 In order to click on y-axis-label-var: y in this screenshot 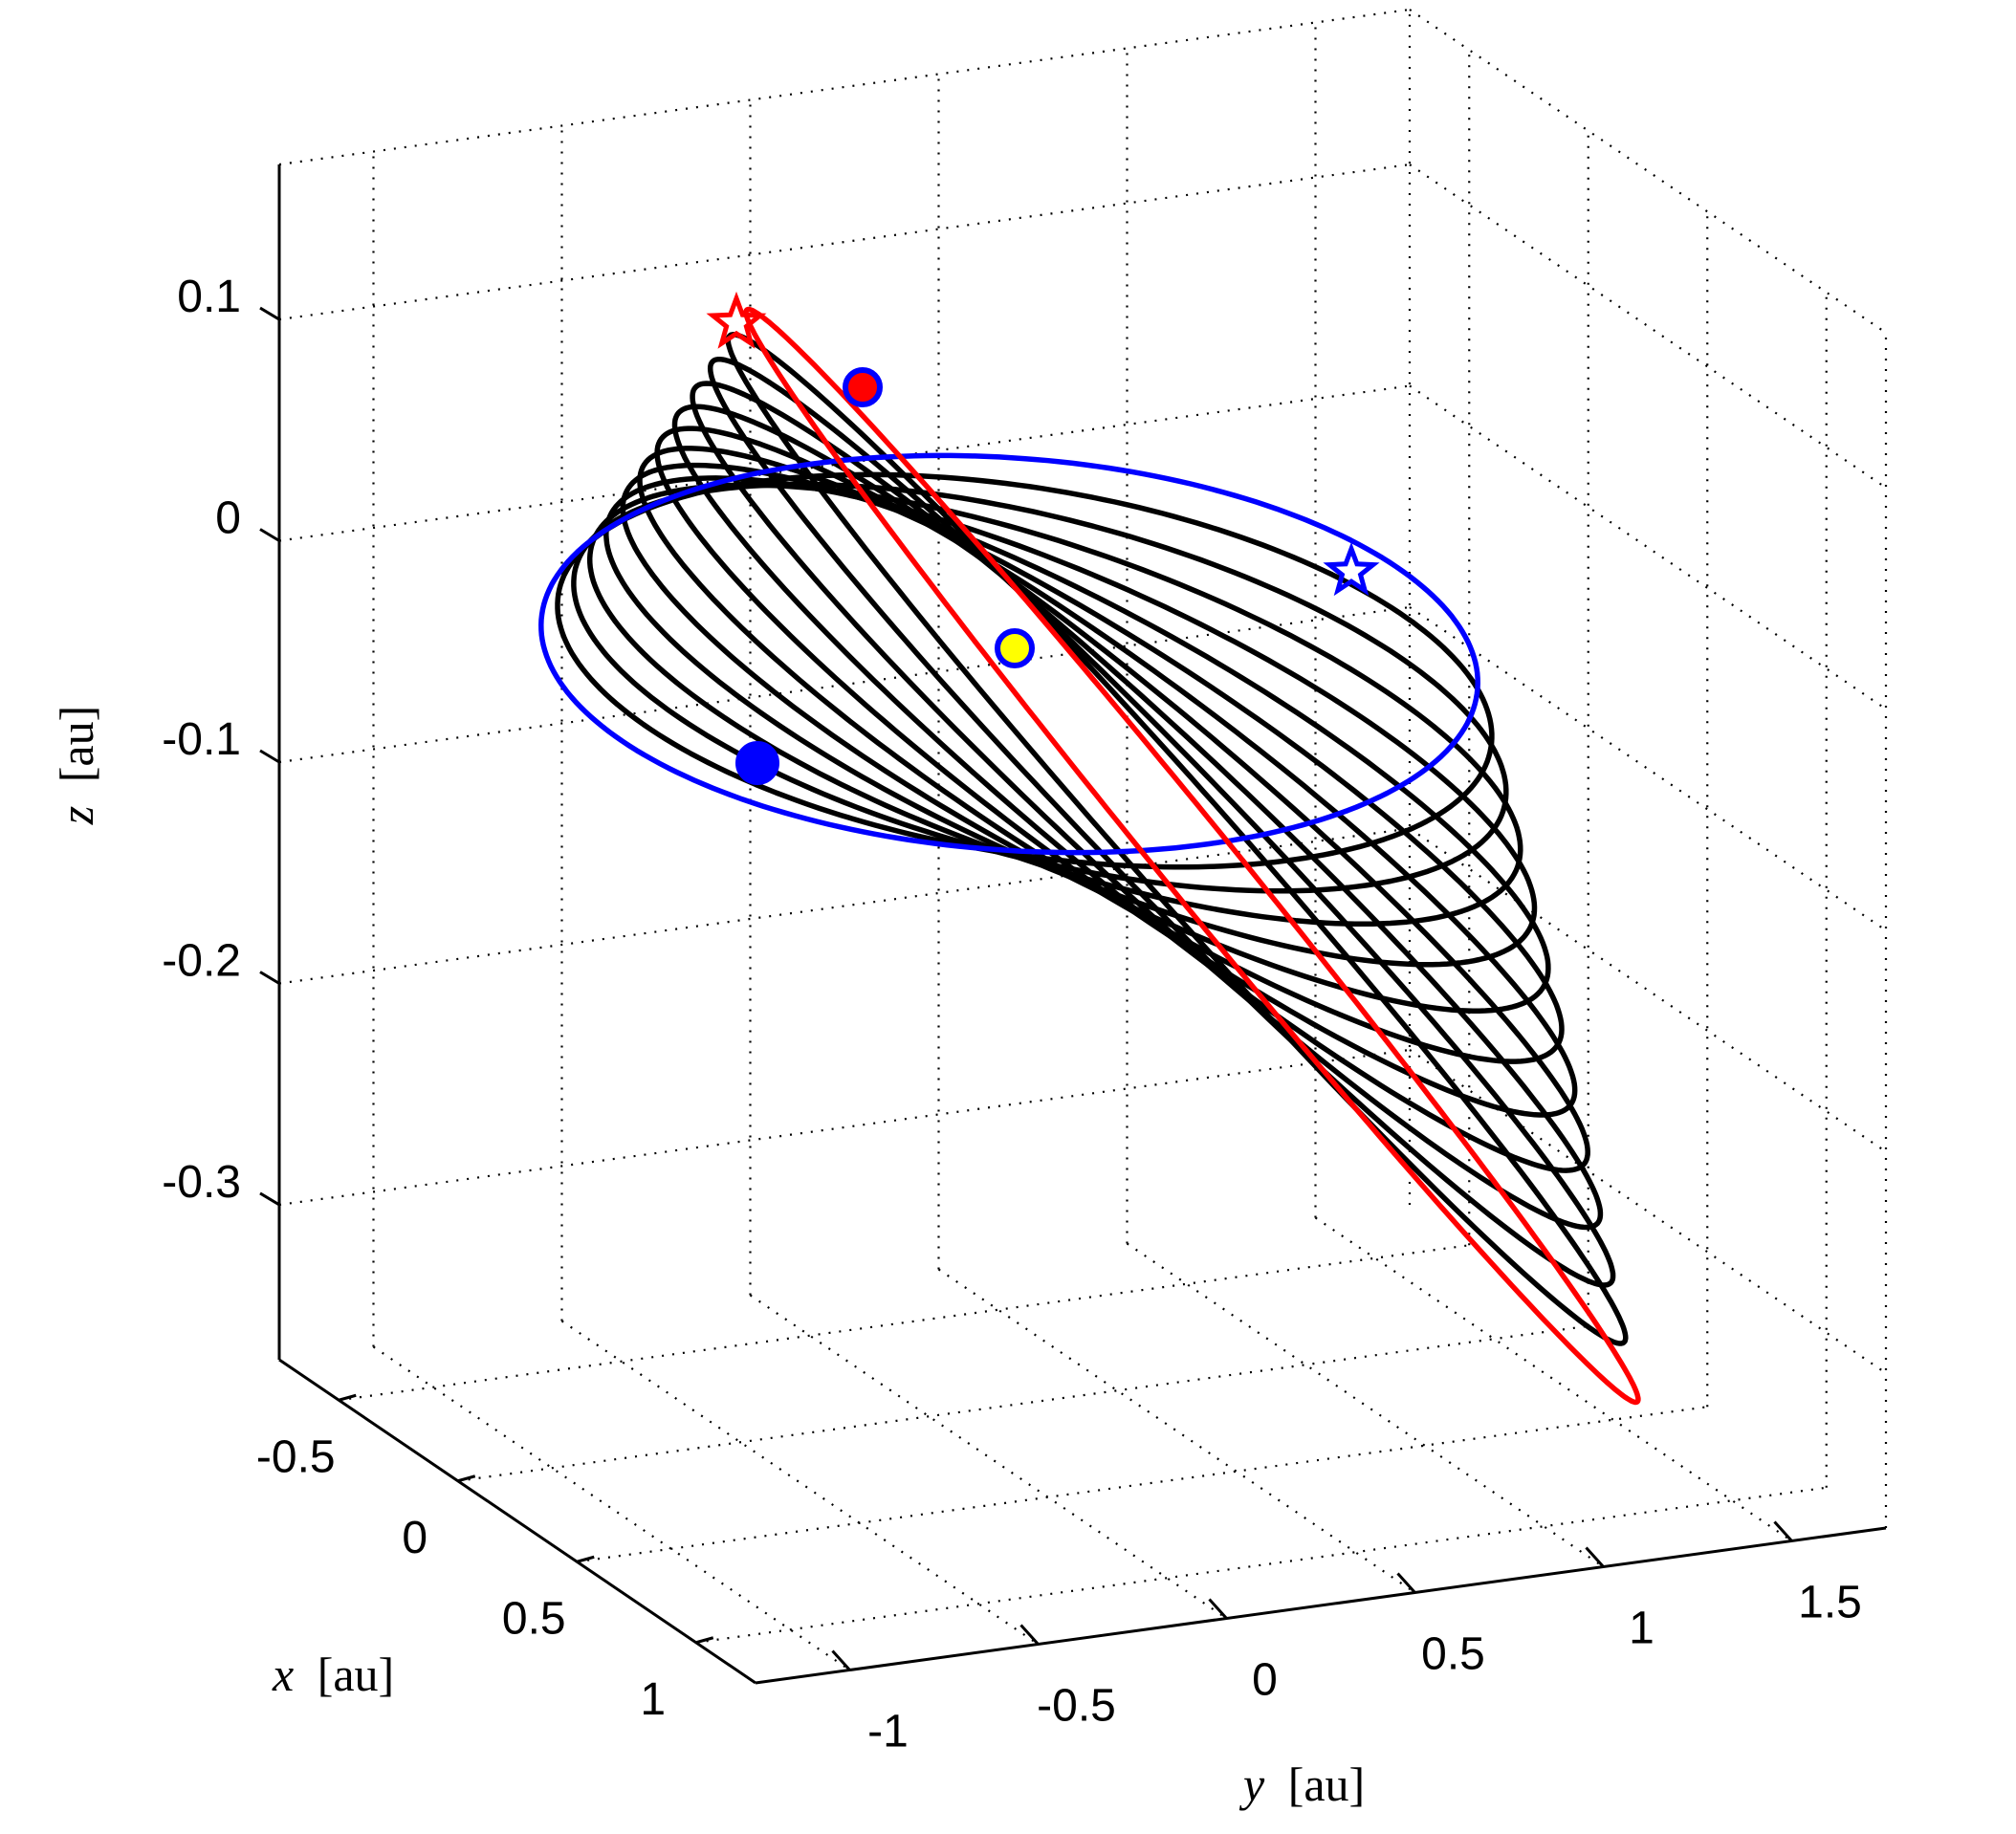, I will do `click(1251, 1785)`.